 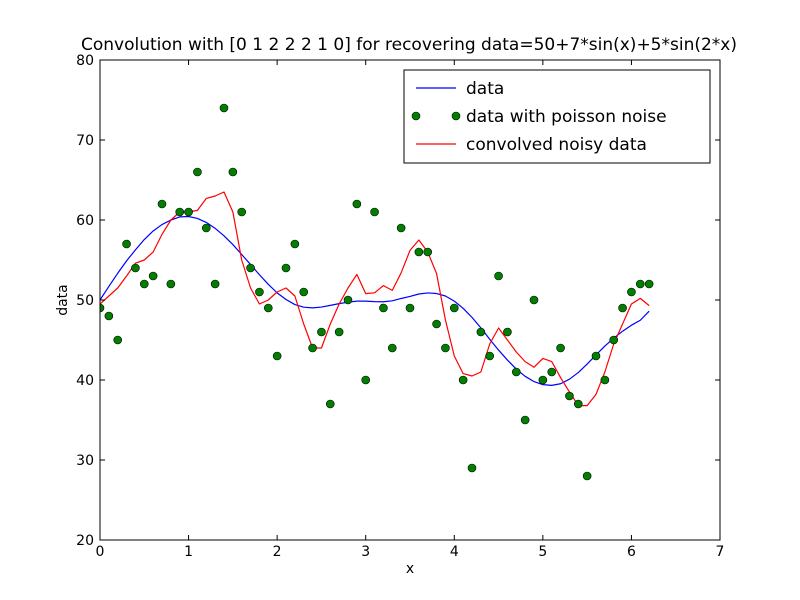 What do you see at coordinates (85, 141) in the screenshot?
I see `y-tick-label: 70` at bounding box center [85, 141].